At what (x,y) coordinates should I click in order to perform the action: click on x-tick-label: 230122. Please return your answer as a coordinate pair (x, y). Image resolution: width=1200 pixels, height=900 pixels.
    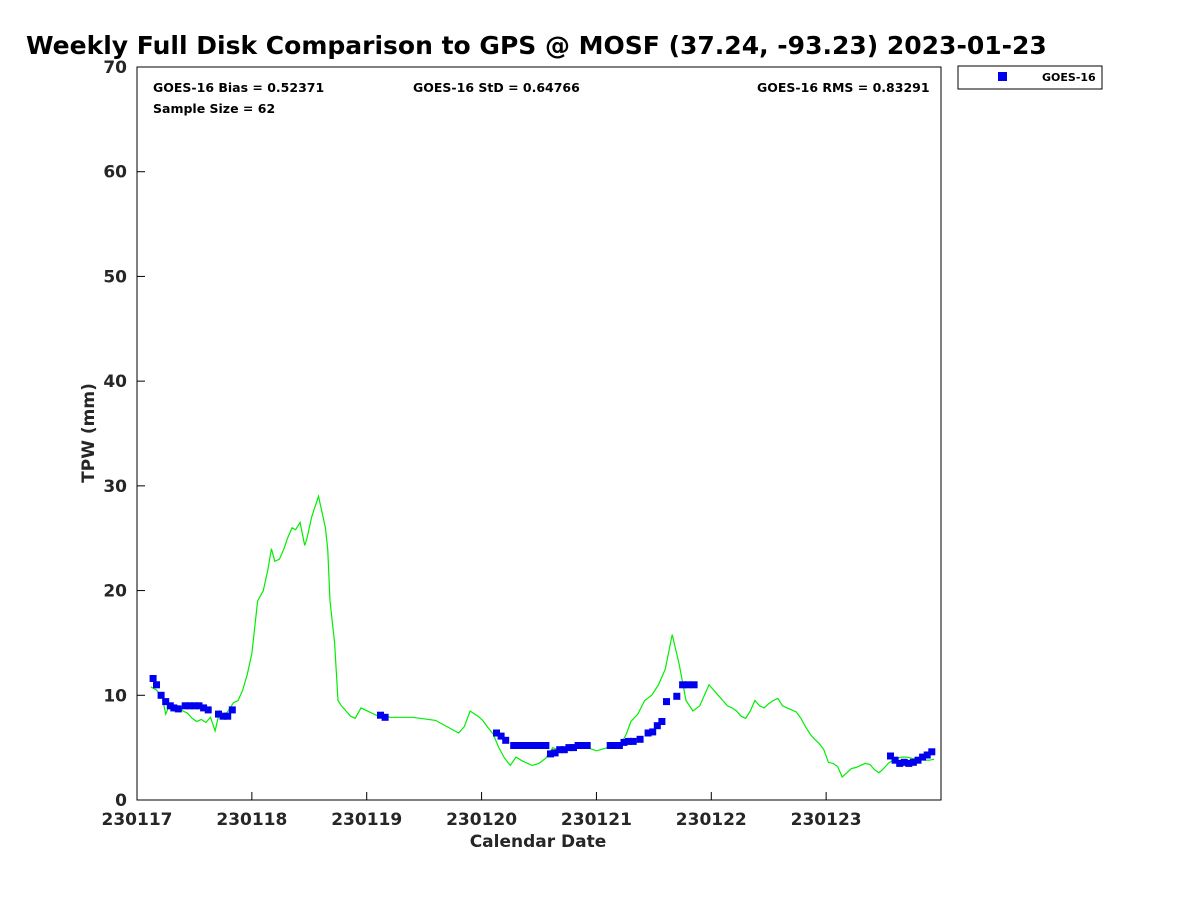
    Looking at the image, I should click on (711, 820).